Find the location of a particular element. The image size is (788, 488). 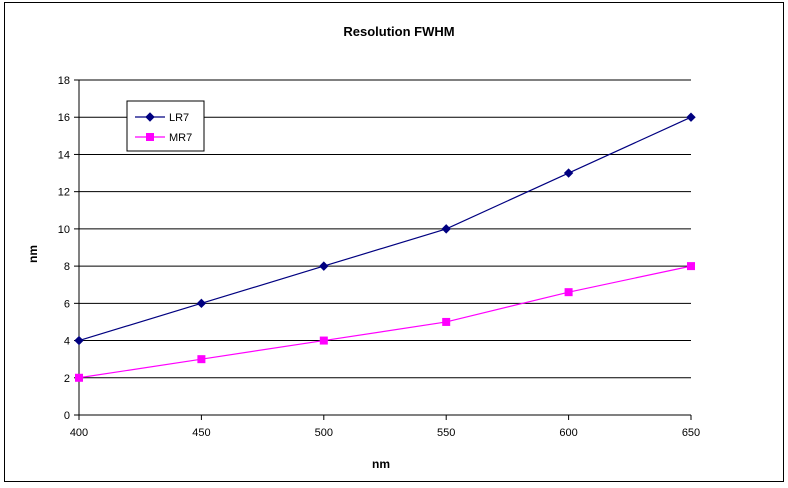

x-tick-label: 450 is located at coordinates (201, 433).